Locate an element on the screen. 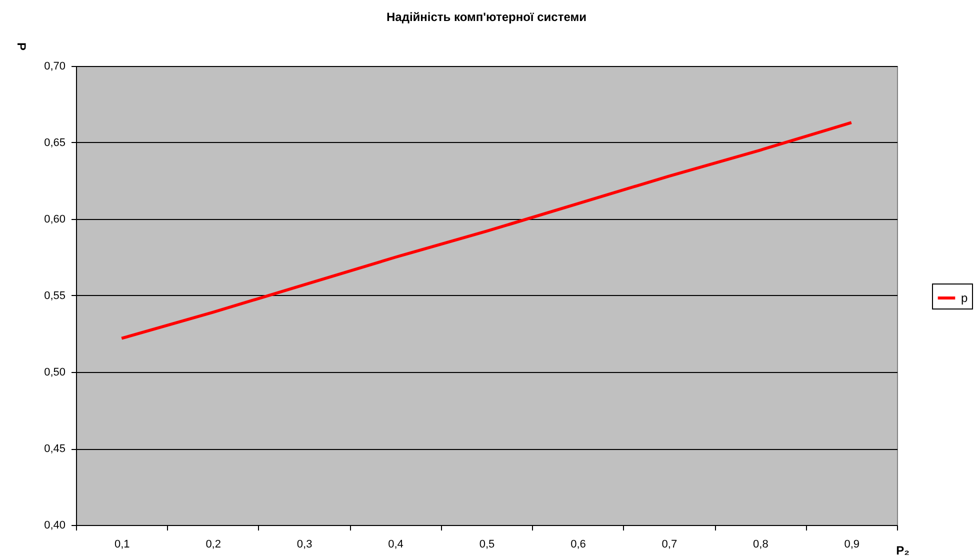 This screenshot has width=974, height=558. x-tick-label: 0,3 is located at coordinates (304, 544).